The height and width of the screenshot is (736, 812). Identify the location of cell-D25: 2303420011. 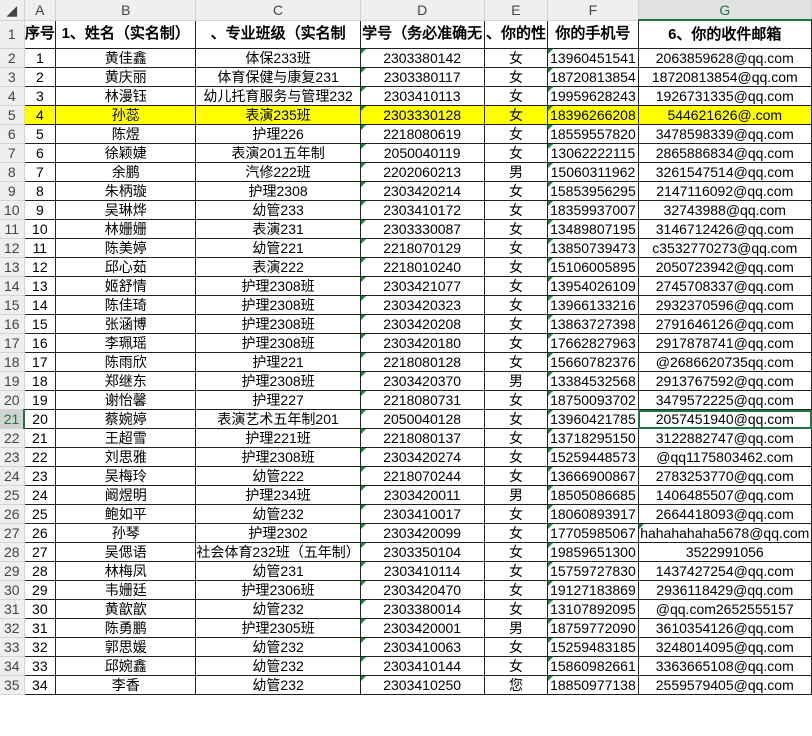
(422, 495).